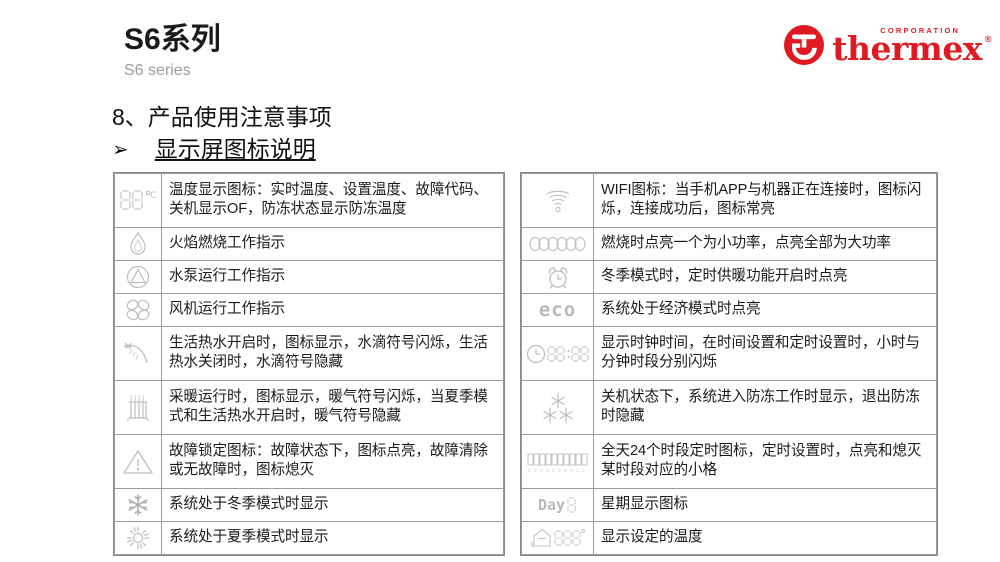 This screenshot has width=1000, height=562. I want to click on shower-tap-icon, so click(138, 353).